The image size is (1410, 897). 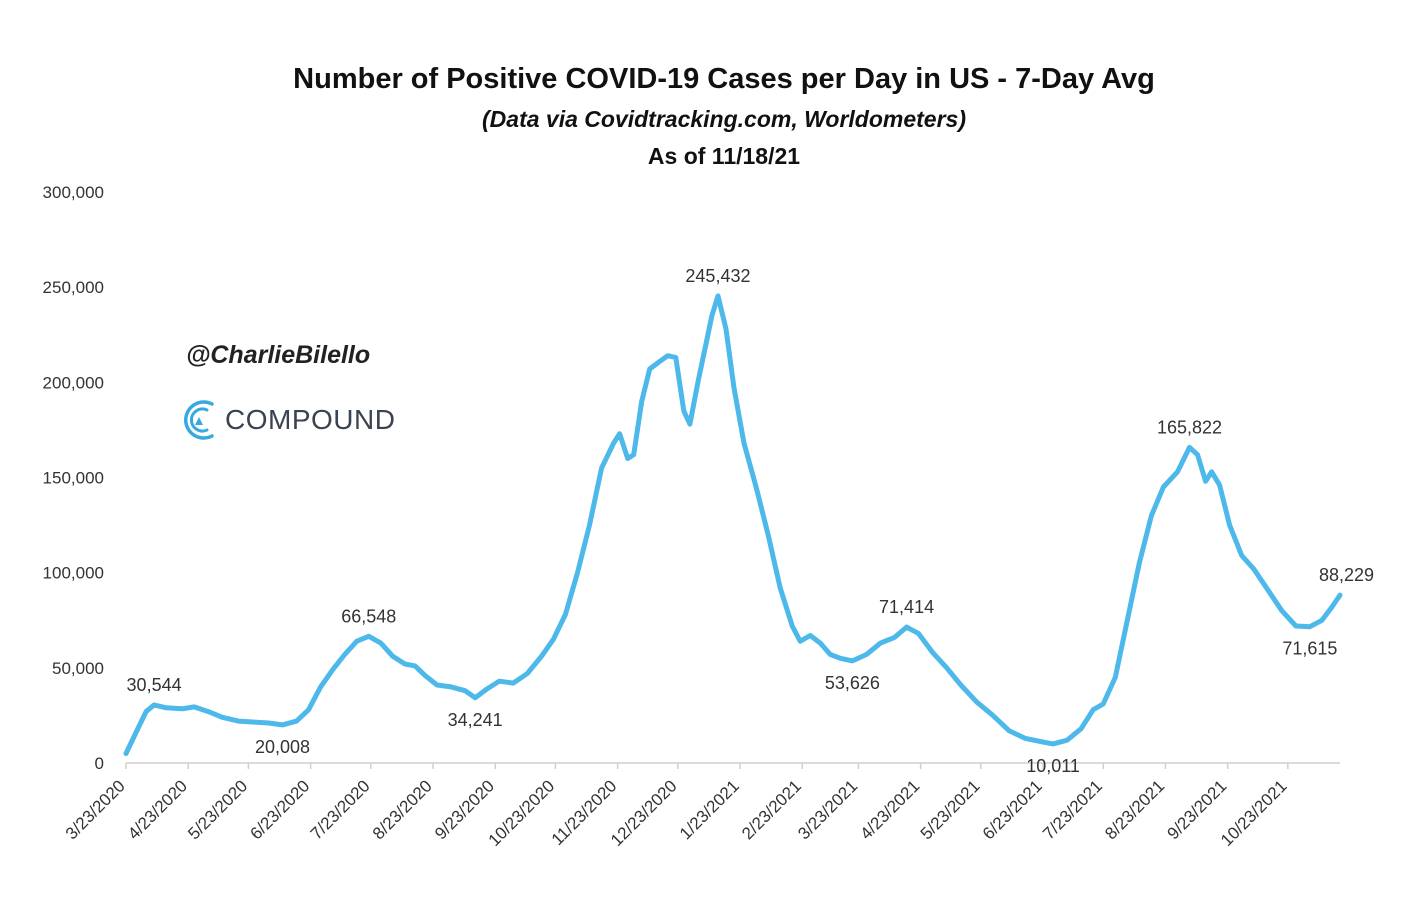 What do you see at coordinates (724, 156) in the screenshot?
I see `chart-as-of-date: As of 11/18/21` at bounding box center [724, 156].